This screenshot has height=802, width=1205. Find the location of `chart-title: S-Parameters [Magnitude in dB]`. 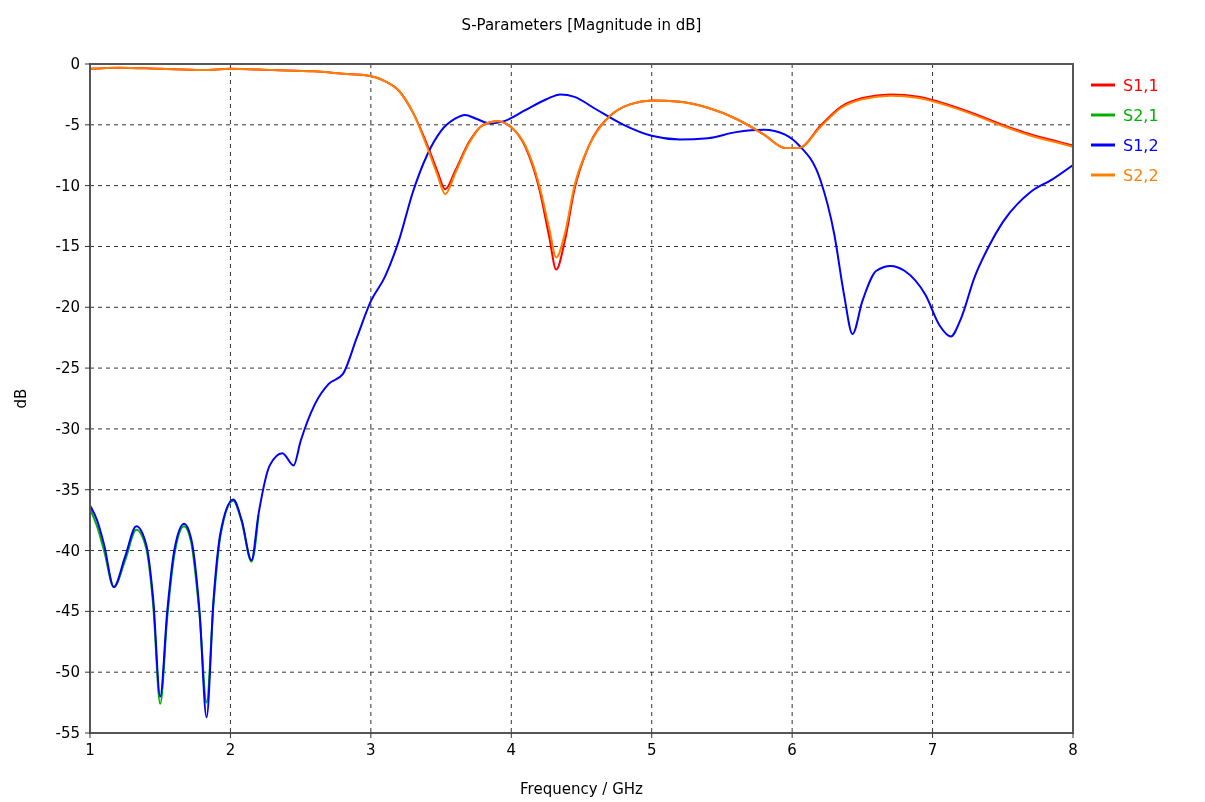

chart-title: S-Parameters [Magnitude in dB] is located at coordinates (581, 25).